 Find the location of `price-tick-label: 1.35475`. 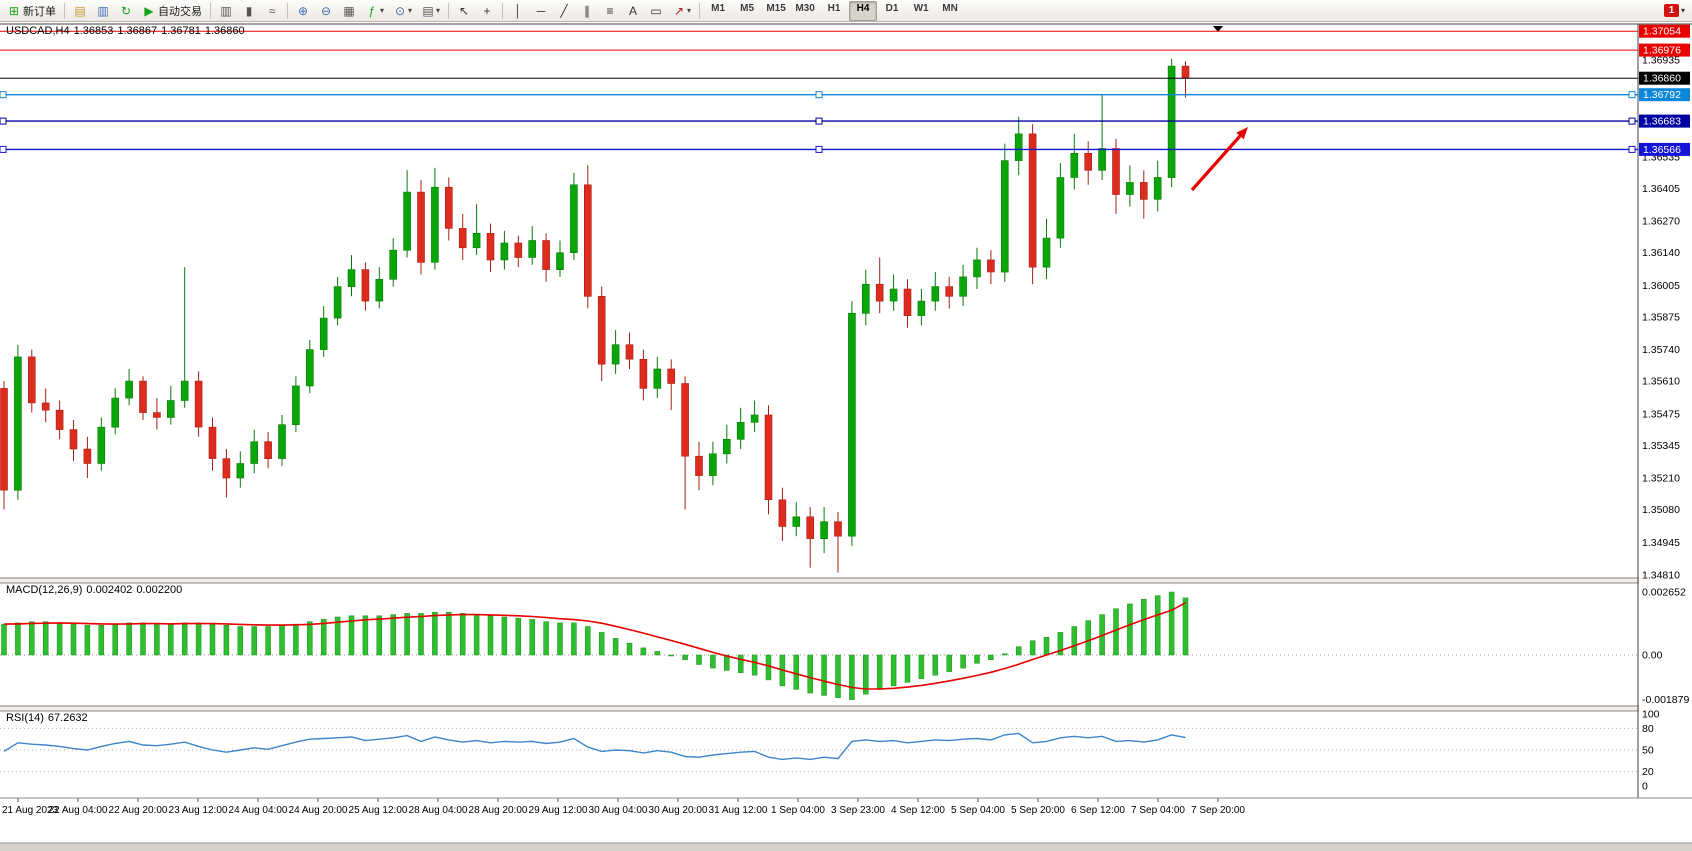

price-tick-label: 1.35475 is located at coordinates (1661, 414).